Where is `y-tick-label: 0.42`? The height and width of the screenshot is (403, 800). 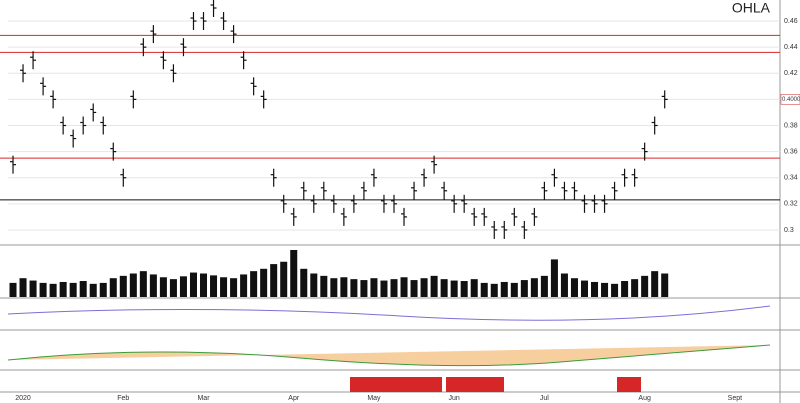 y-tick-label: 0.42 is located at coordinates (791, 73).